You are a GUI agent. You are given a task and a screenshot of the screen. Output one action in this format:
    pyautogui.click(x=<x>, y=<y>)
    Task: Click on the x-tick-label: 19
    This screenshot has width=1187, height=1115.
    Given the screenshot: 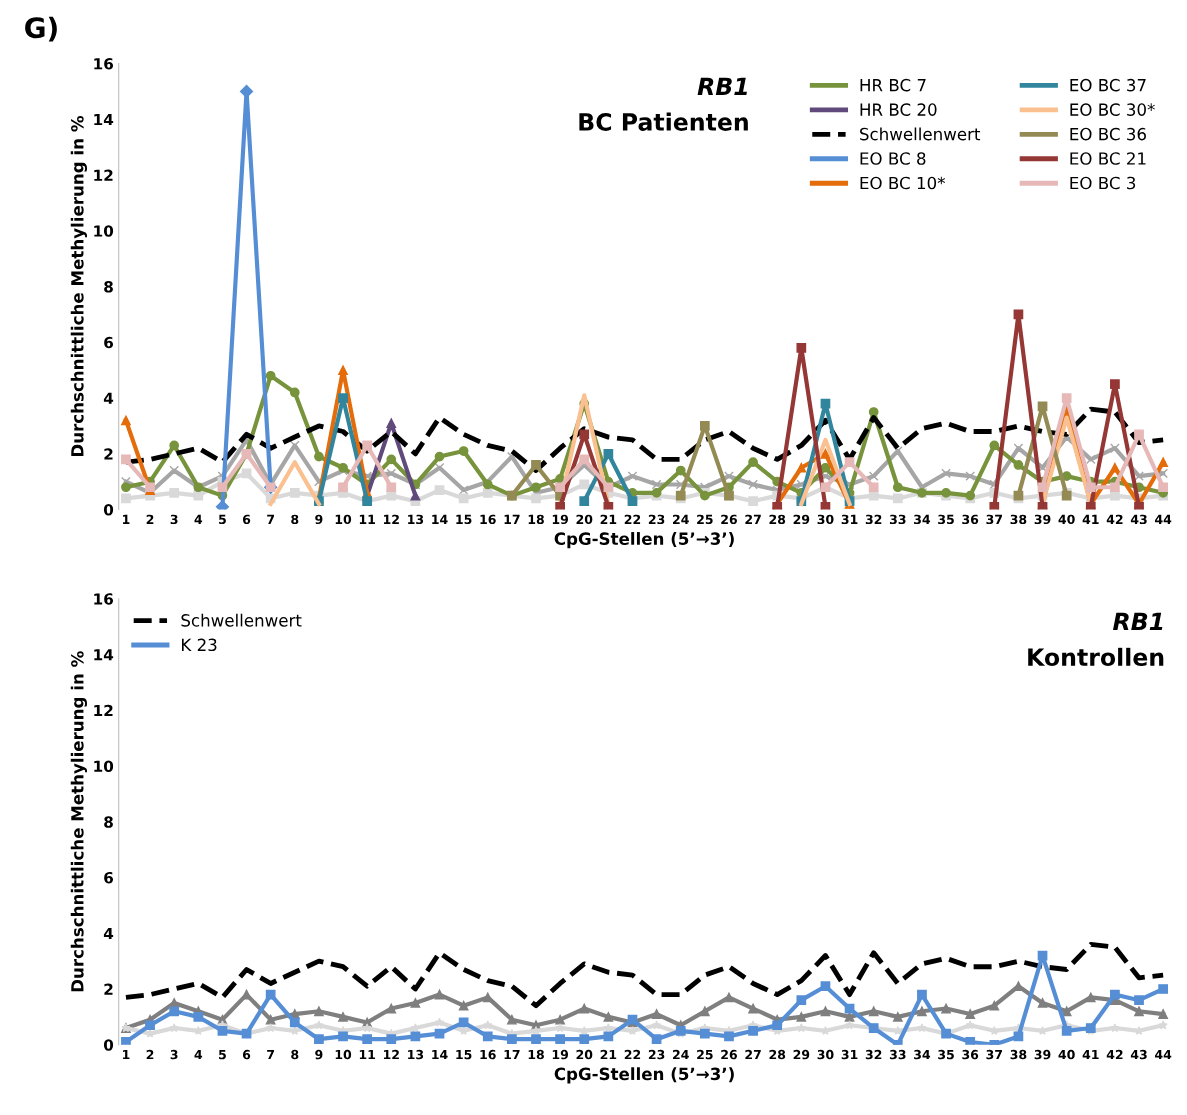 What is the action you would take?
    pyautogui.click(x=560, y=1054)
    